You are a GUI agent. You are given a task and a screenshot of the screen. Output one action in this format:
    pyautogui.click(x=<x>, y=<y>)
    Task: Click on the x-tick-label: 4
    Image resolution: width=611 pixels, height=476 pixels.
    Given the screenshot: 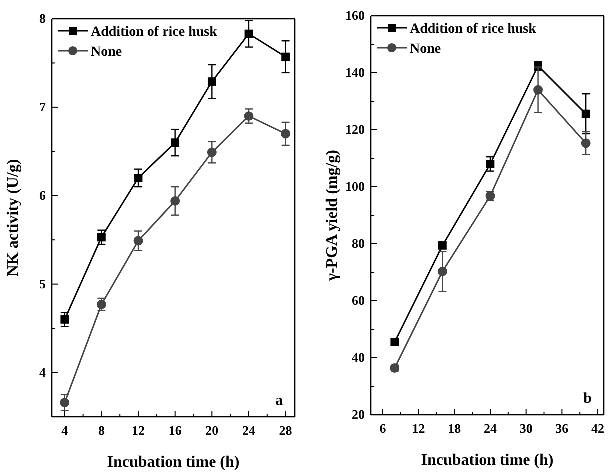 What is the action you would take?
    pyautogui.click(x=65, y=430)
    